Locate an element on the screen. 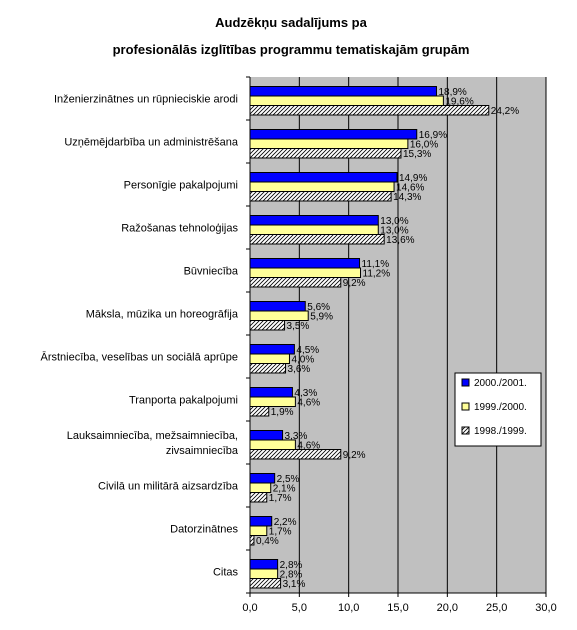  legend: 2000./2001. 1999./2000. 1998./1999. is located at coordinates (498, 409).